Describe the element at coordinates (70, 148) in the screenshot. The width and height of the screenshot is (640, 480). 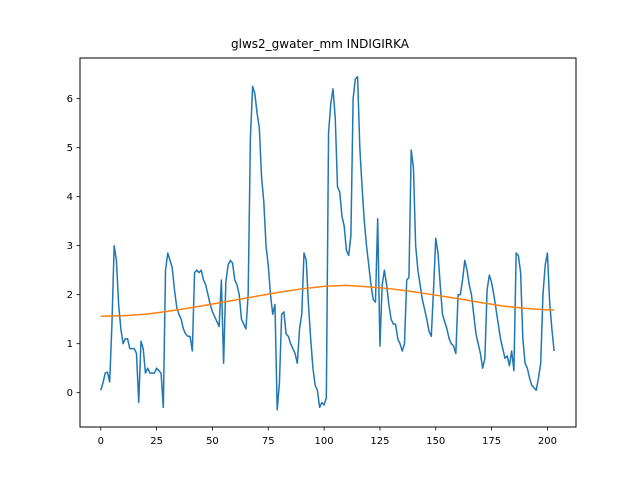
I see `y-tick-label: 5` at that location.